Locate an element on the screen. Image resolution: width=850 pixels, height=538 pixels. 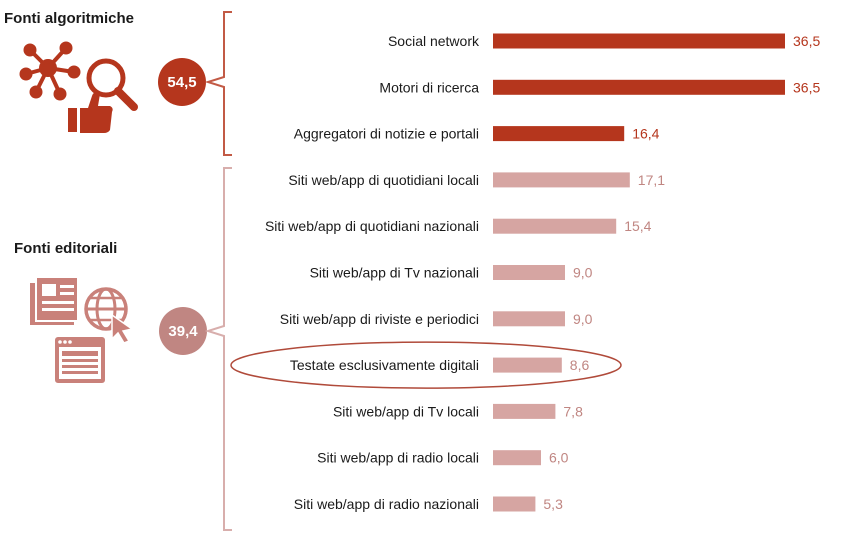
value-label: 5,3 is located at coordinates (553, 504).